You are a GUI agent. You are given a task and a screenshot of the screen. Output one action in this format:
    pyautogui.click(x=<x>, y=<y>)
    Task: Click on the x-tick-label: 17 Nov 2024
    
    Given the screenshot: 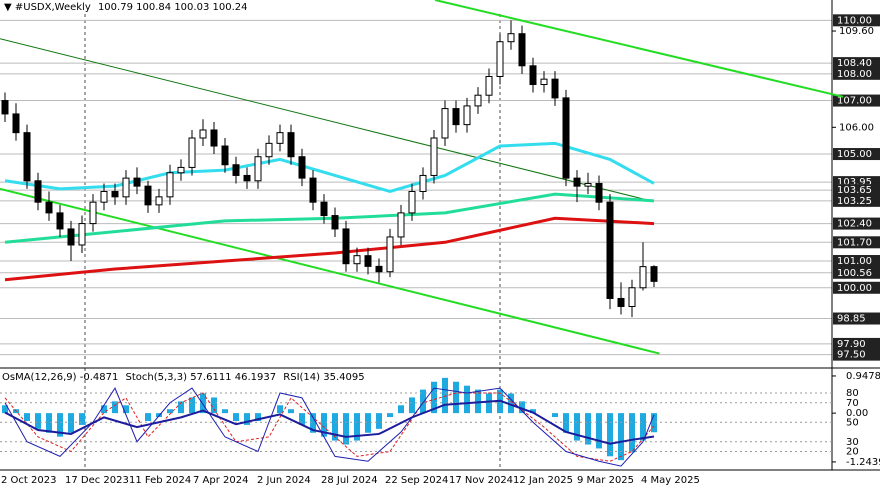 What is the action you would take?
    pyautogui.click(x=481, y=480)
    